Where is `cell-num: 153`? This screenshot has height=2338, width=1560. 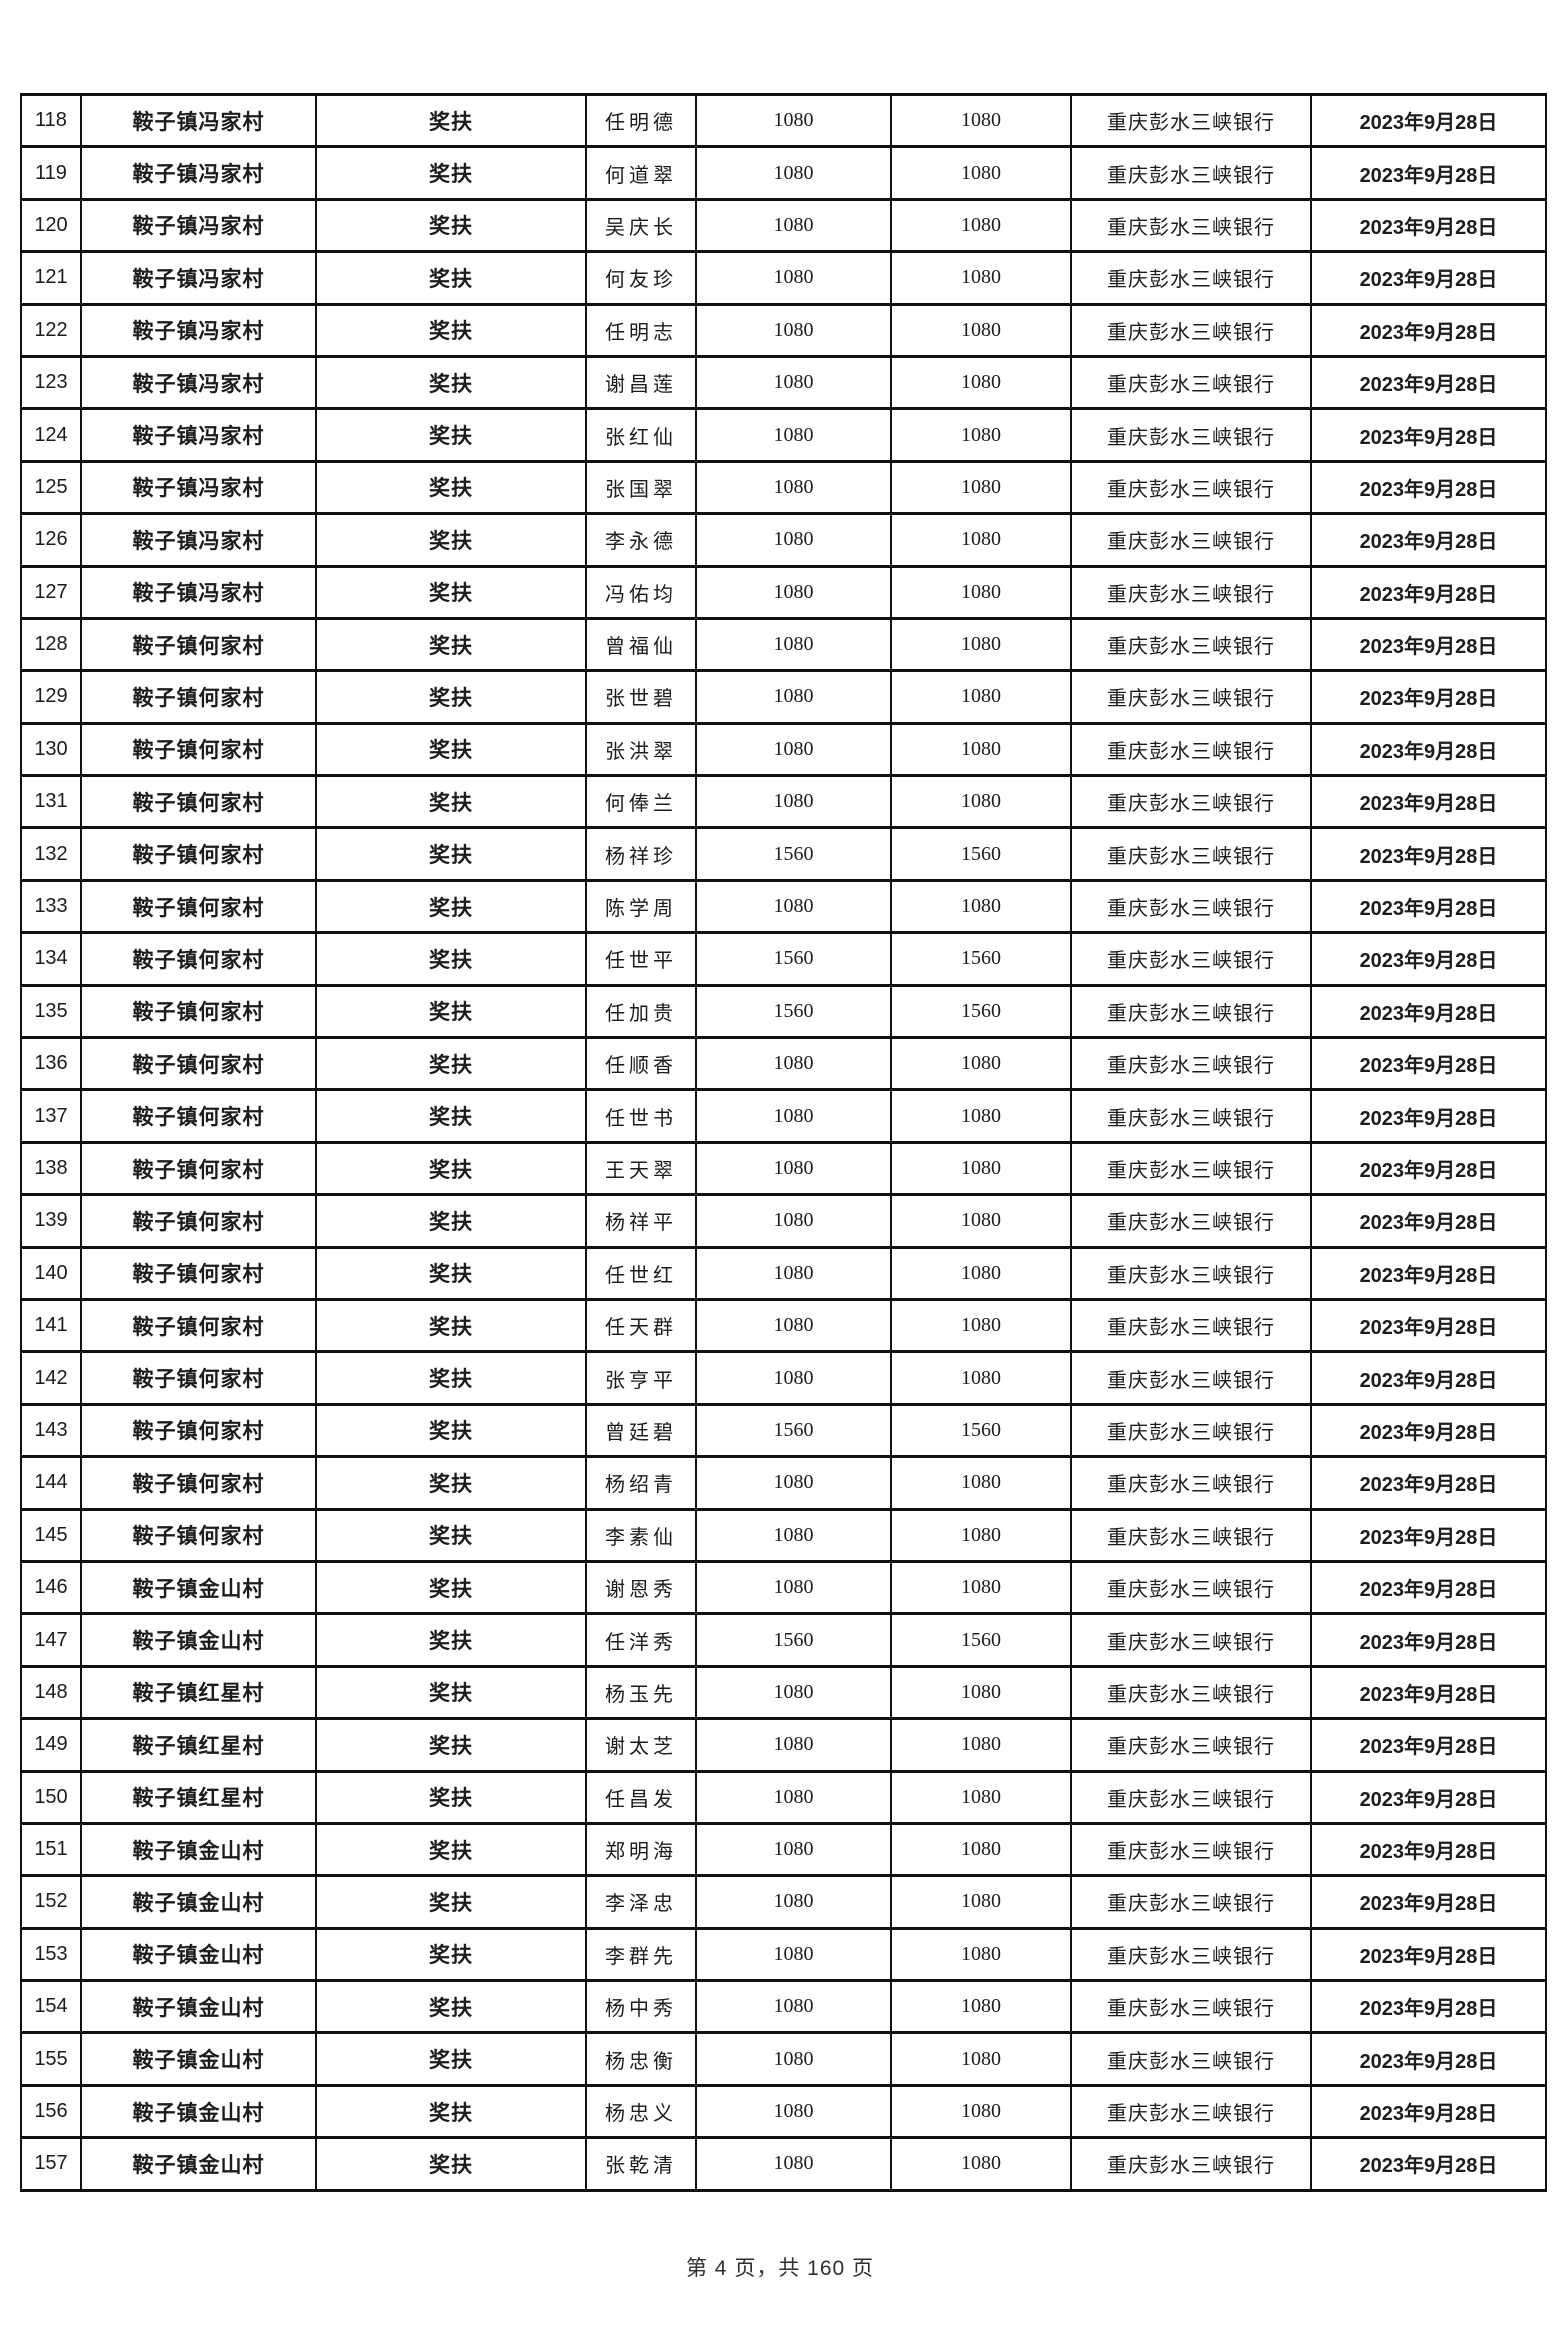
cell-num: 153 is located at coordinates (51, 1954).